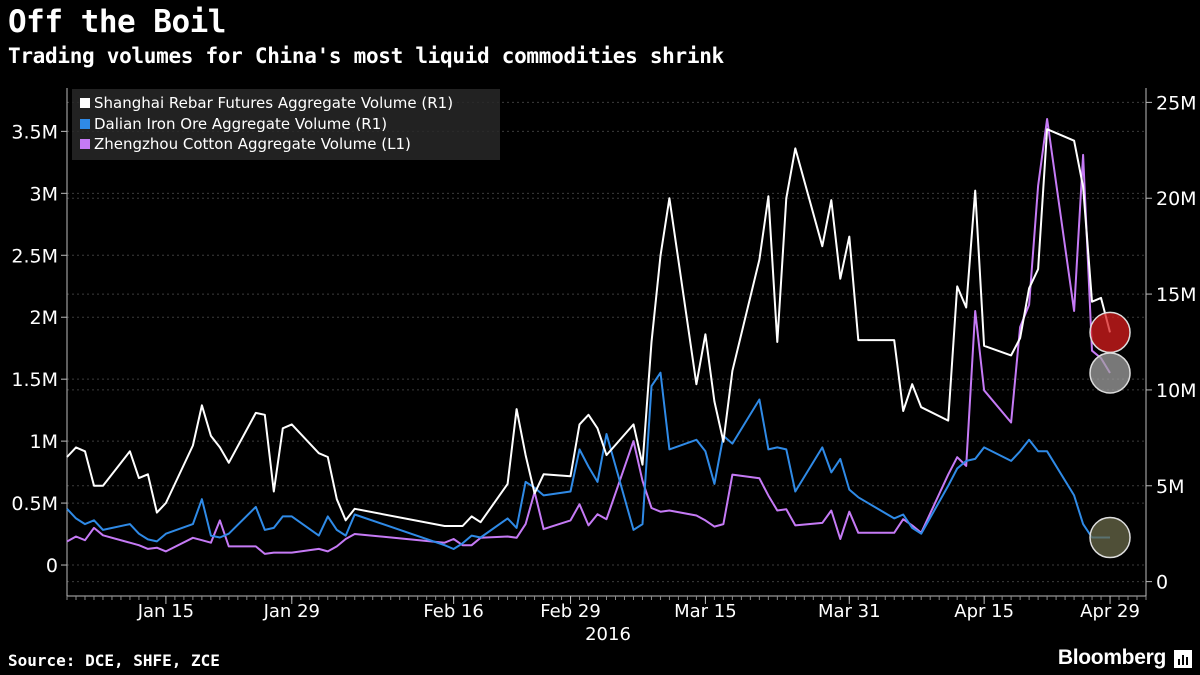 This screenshot has width=1200, height=675. I want to click on right-tick-label: 20M, so click(1176, 199).